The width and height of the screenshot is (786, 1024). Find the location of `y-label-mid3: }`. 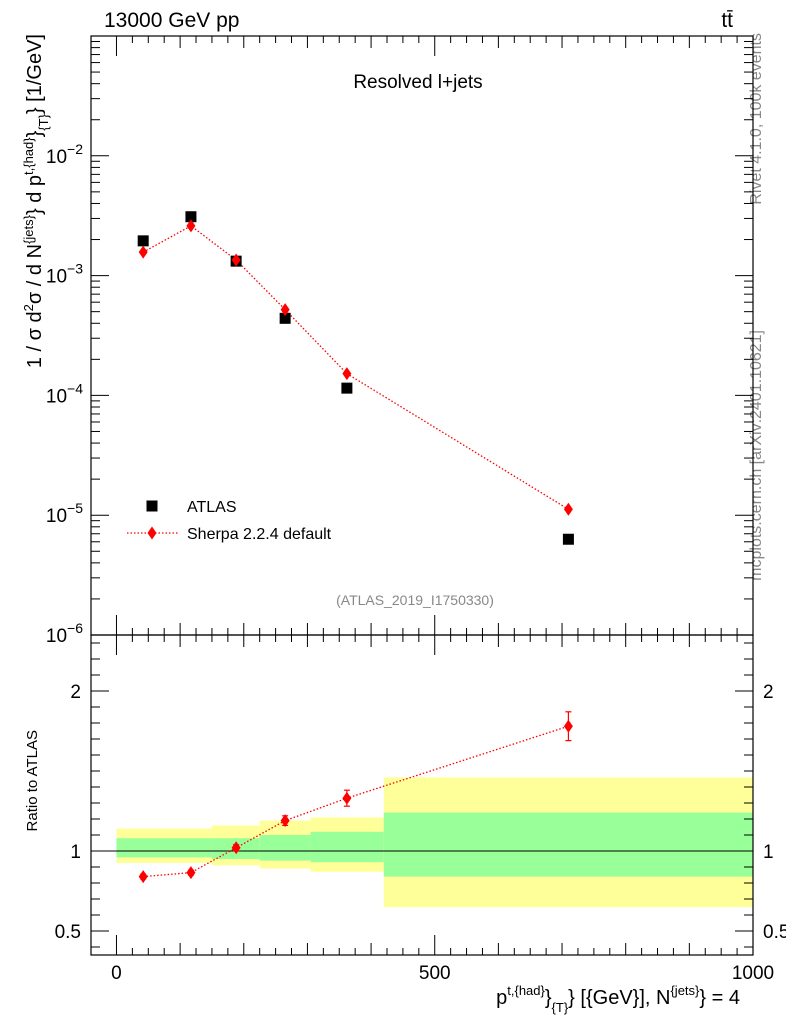

y-label-mid3: } is located at coordinates (35, 133).